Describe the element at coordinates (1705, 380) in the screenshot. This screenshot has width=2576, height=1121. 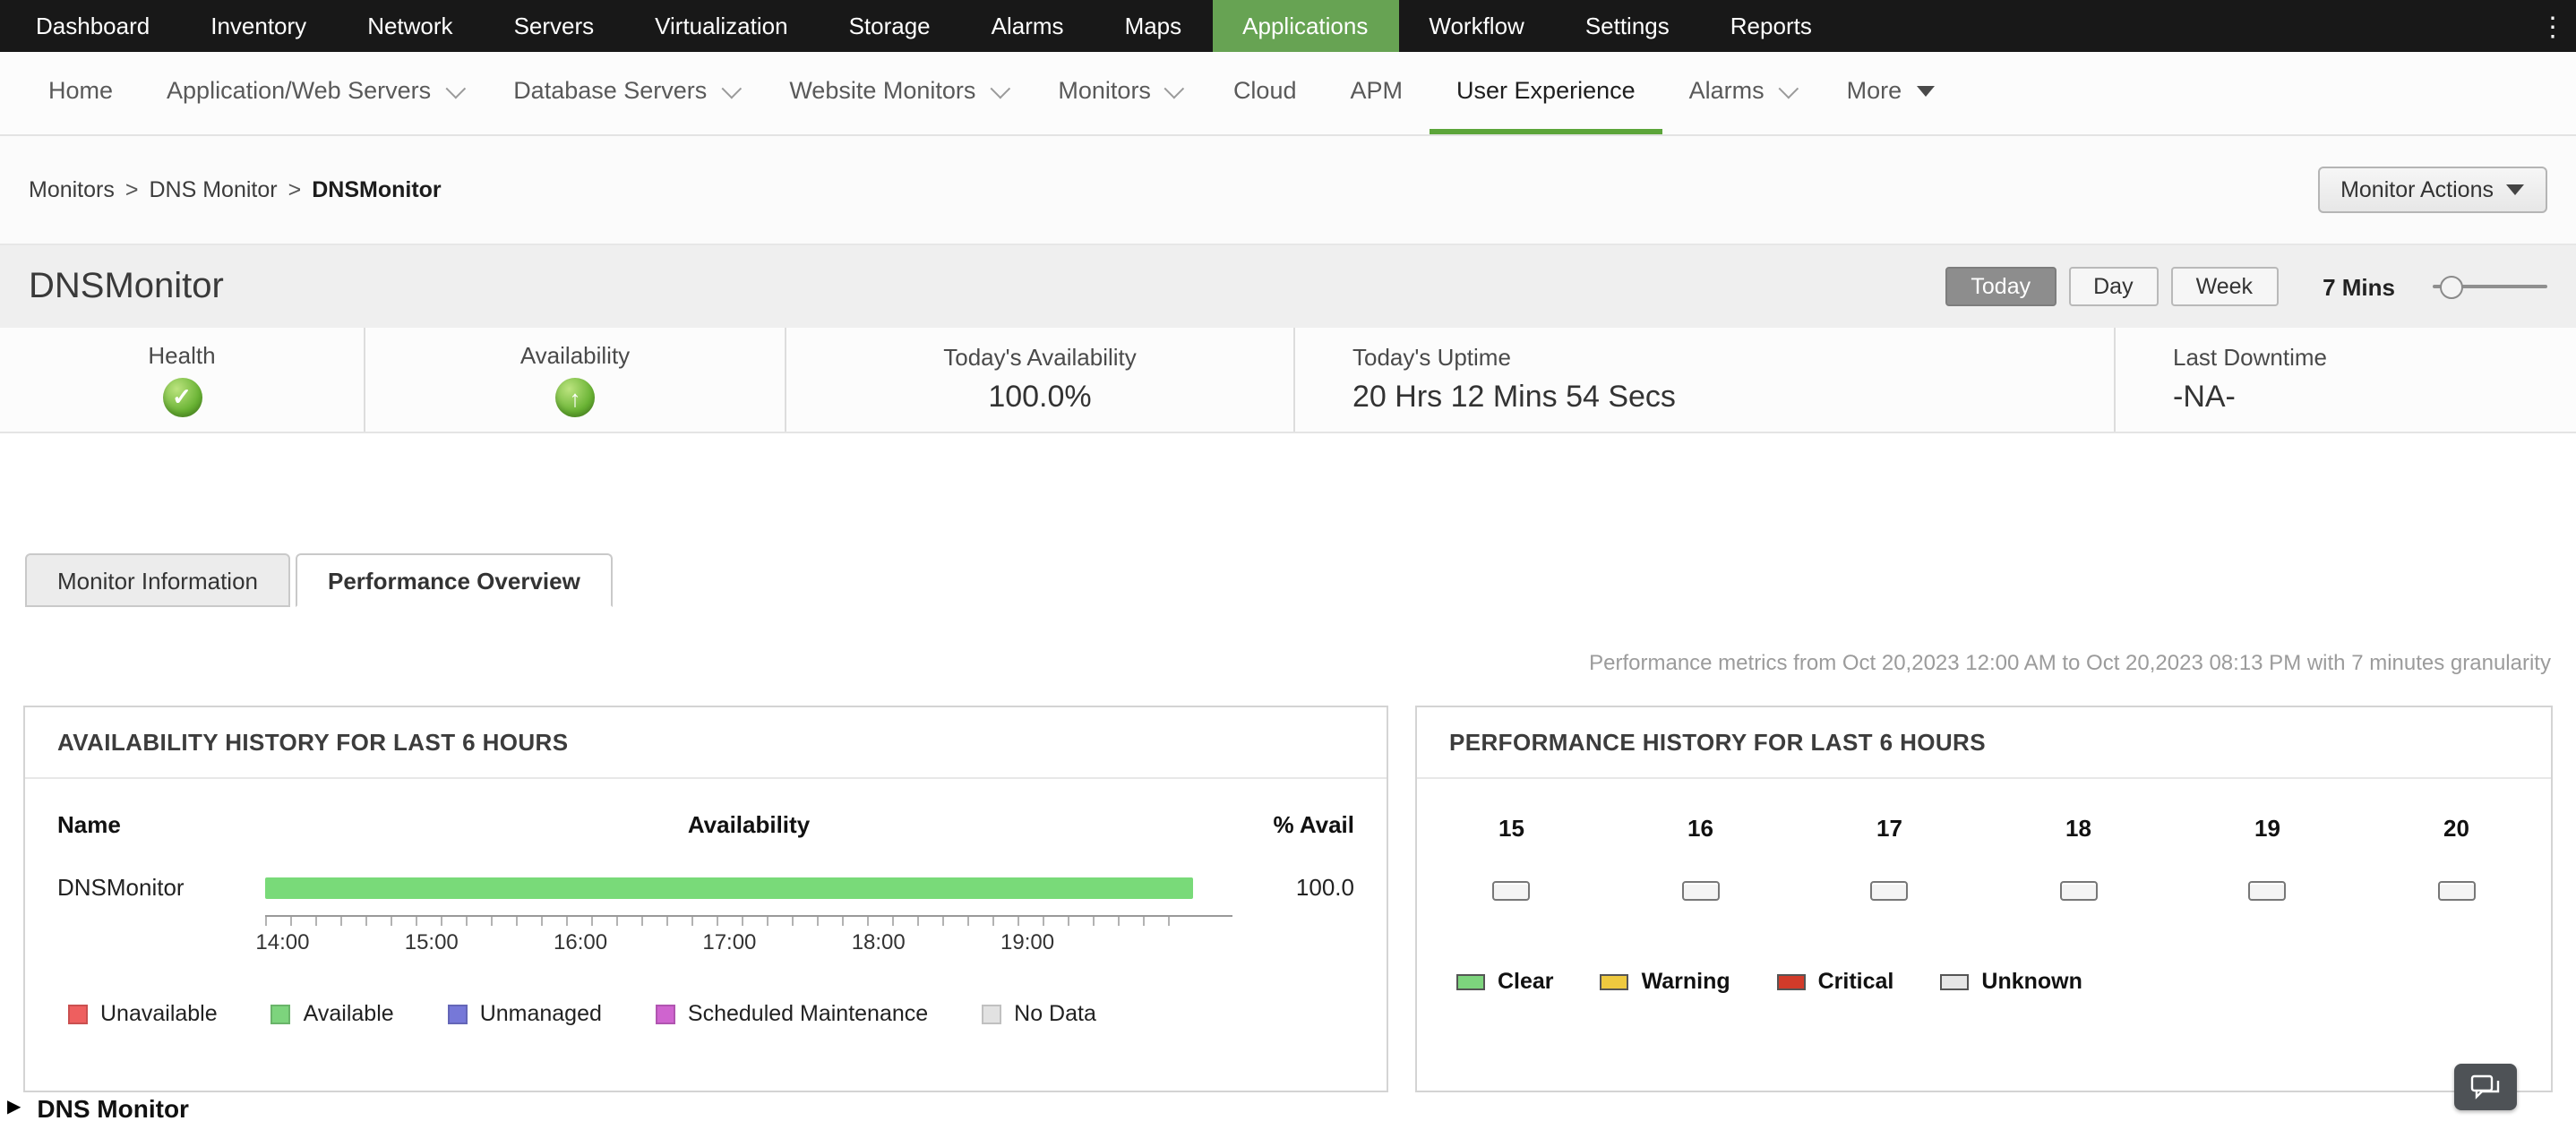
I see `stat-todays-uptime: Today's Uptime 20 Hrs 12 Mins 54 Secs` at that location.